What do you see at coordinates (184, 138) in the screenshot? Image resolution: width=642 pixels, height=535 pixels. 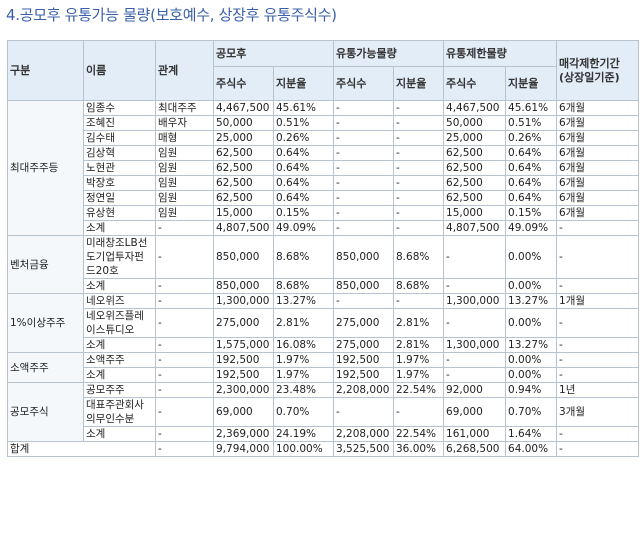 I see `relation-cell: 매형` at bounding box center [184, 138].